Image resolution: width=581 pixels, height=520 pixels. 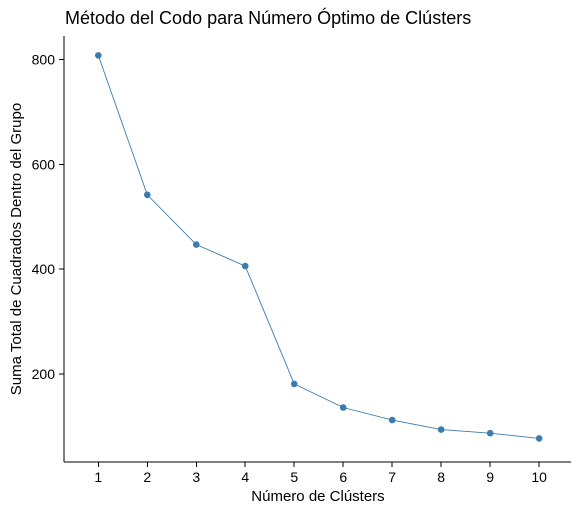 What do you see at coordinates (16, 249) in the screenshot?
I see `y-axis-label: Suma Total de Cuadrados Dentro del Grupo` at bounding box center [16, 249].